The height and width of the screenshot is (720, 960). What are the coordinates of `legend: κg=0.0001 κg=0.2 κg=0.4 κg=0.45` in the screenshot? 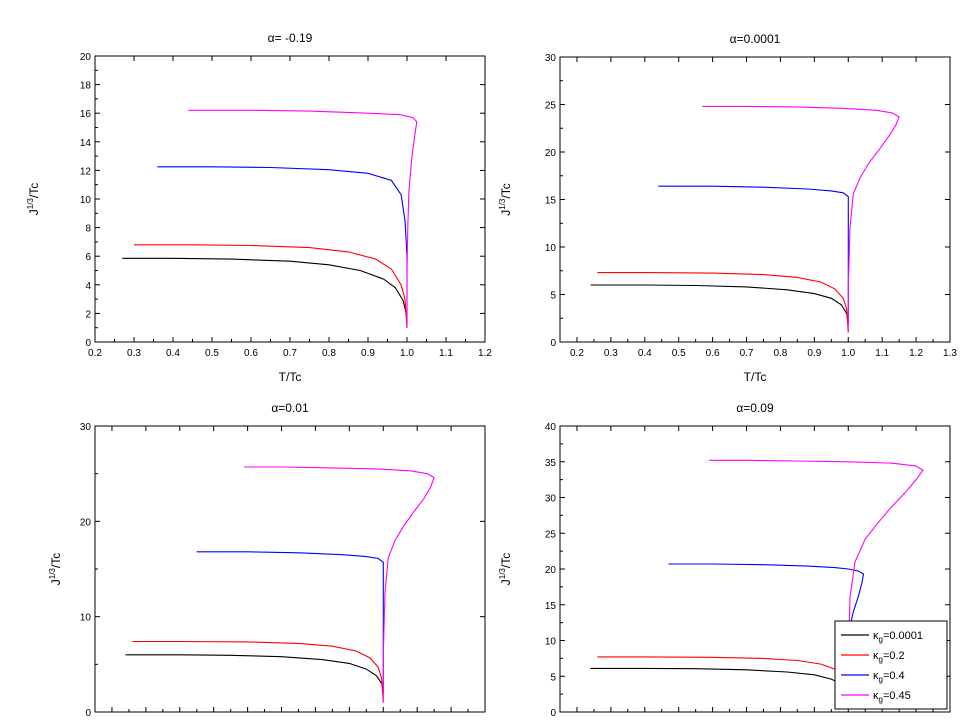 It's located at (891, 665).